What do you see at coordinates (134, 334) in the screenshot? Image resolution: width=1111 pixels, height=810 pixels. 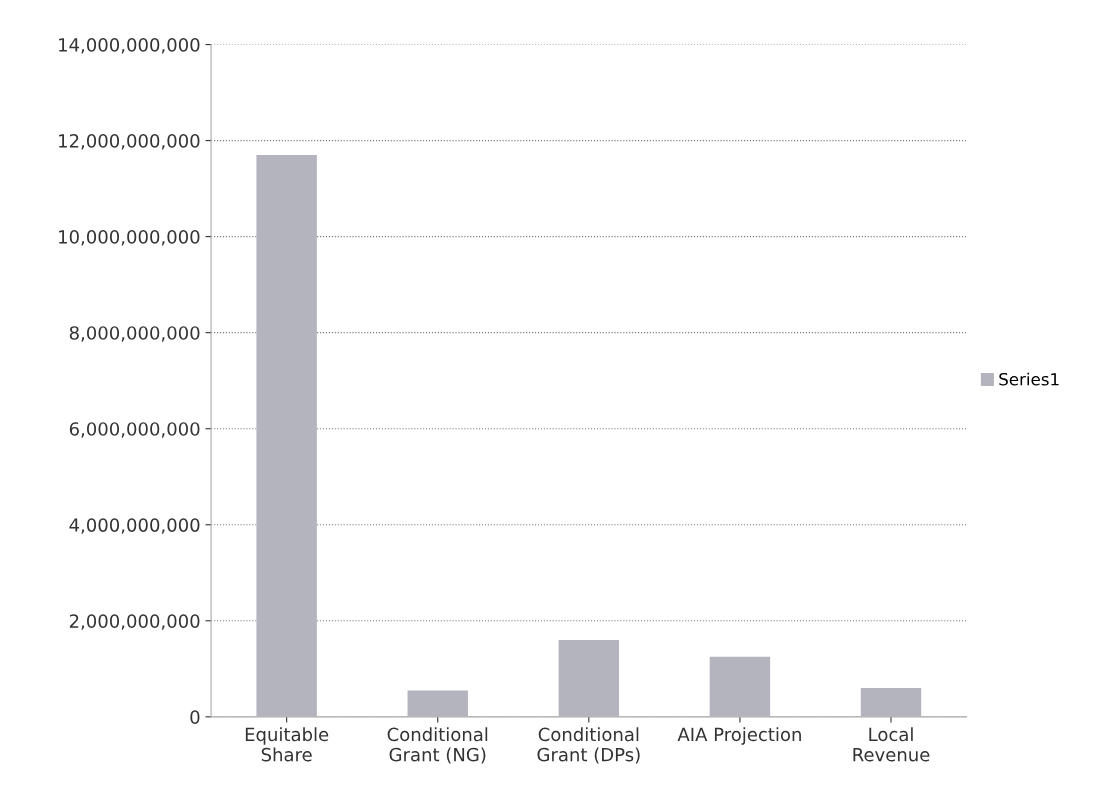 I see `y-tick-label: 8,000,000,000` at bounding box center [134, 334].